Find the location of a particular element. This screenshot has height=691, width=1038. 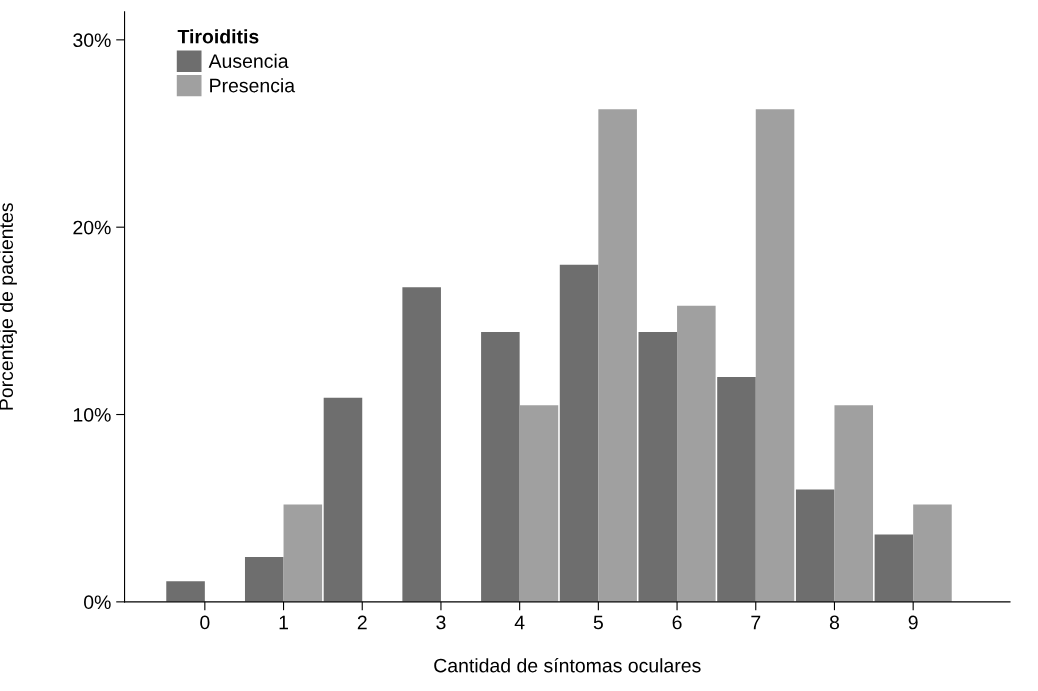

y-tick-label: 0% is located at coordinates (97, 602).